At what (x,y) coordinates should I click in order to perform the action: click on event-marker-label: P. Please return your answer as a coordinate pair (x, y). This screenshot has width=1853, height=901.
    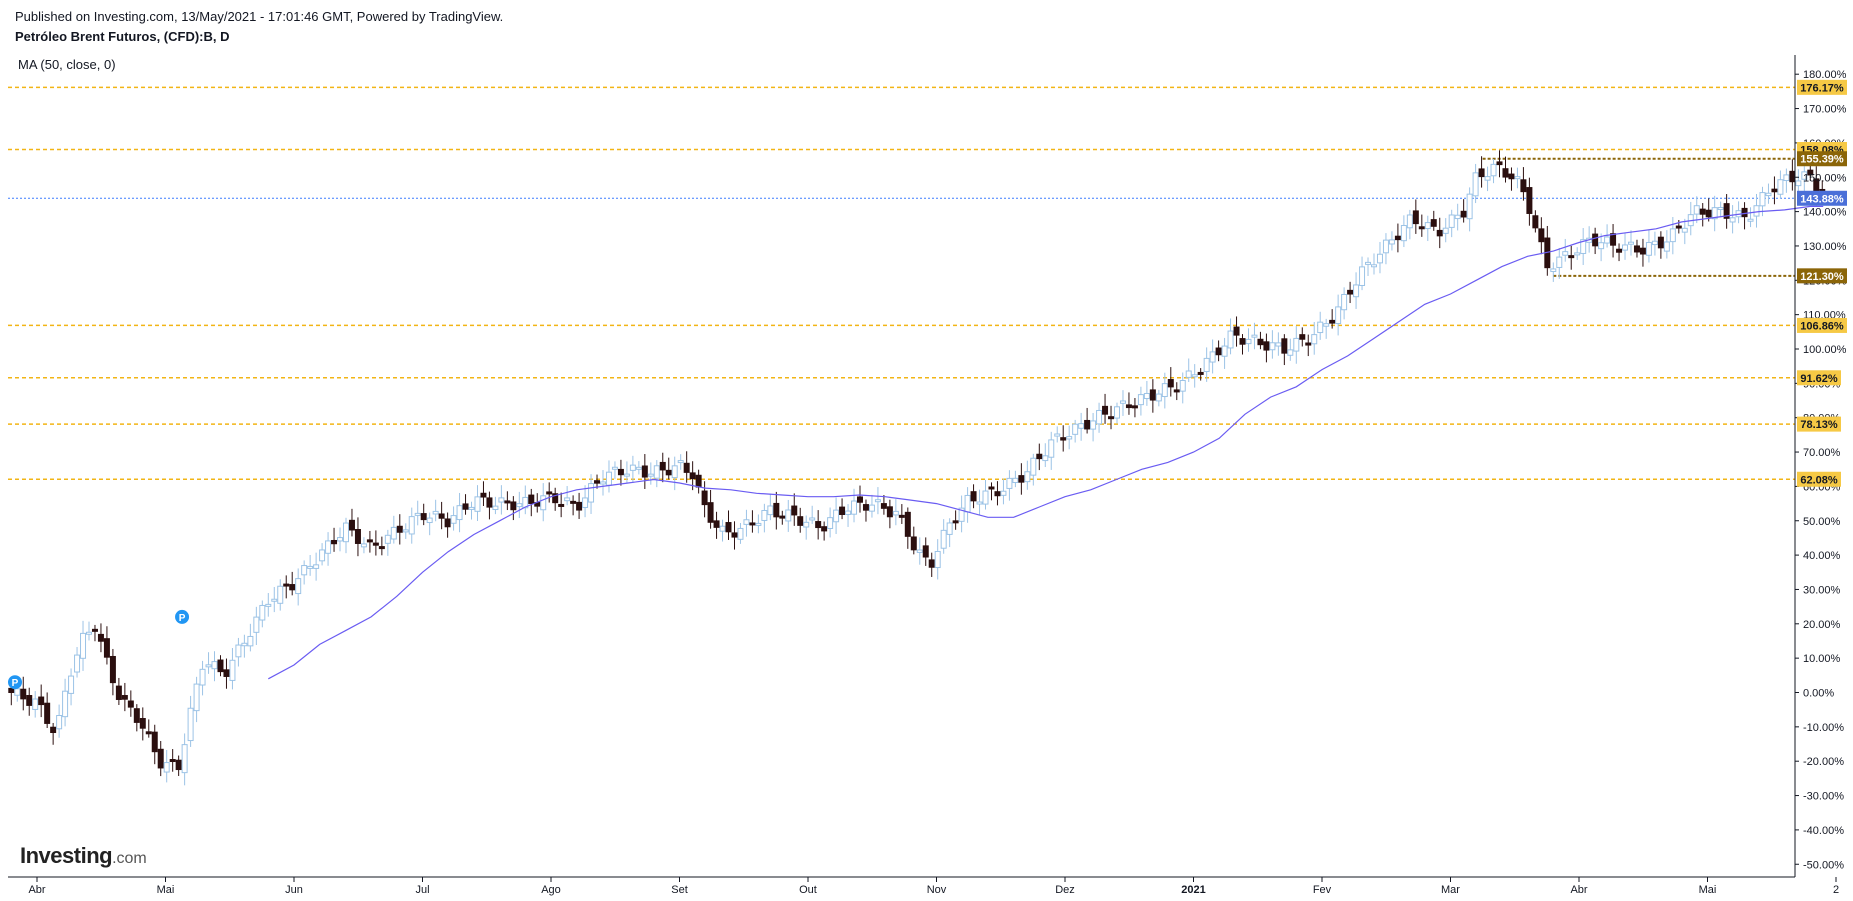
    Looking at the image, I should click on (182, 618).